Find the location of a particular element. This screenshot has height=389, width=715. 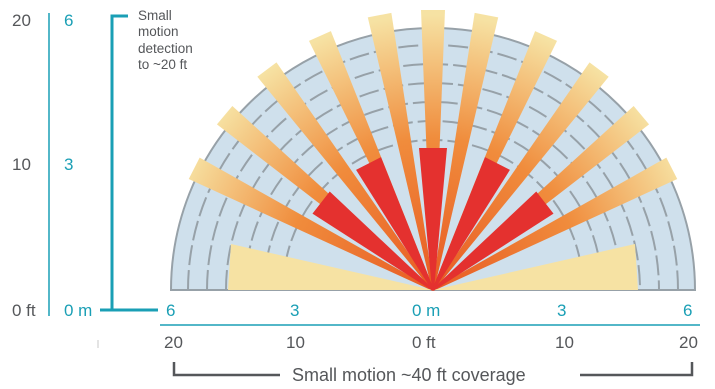

beam-low-left is located at coordinates (330, 267).